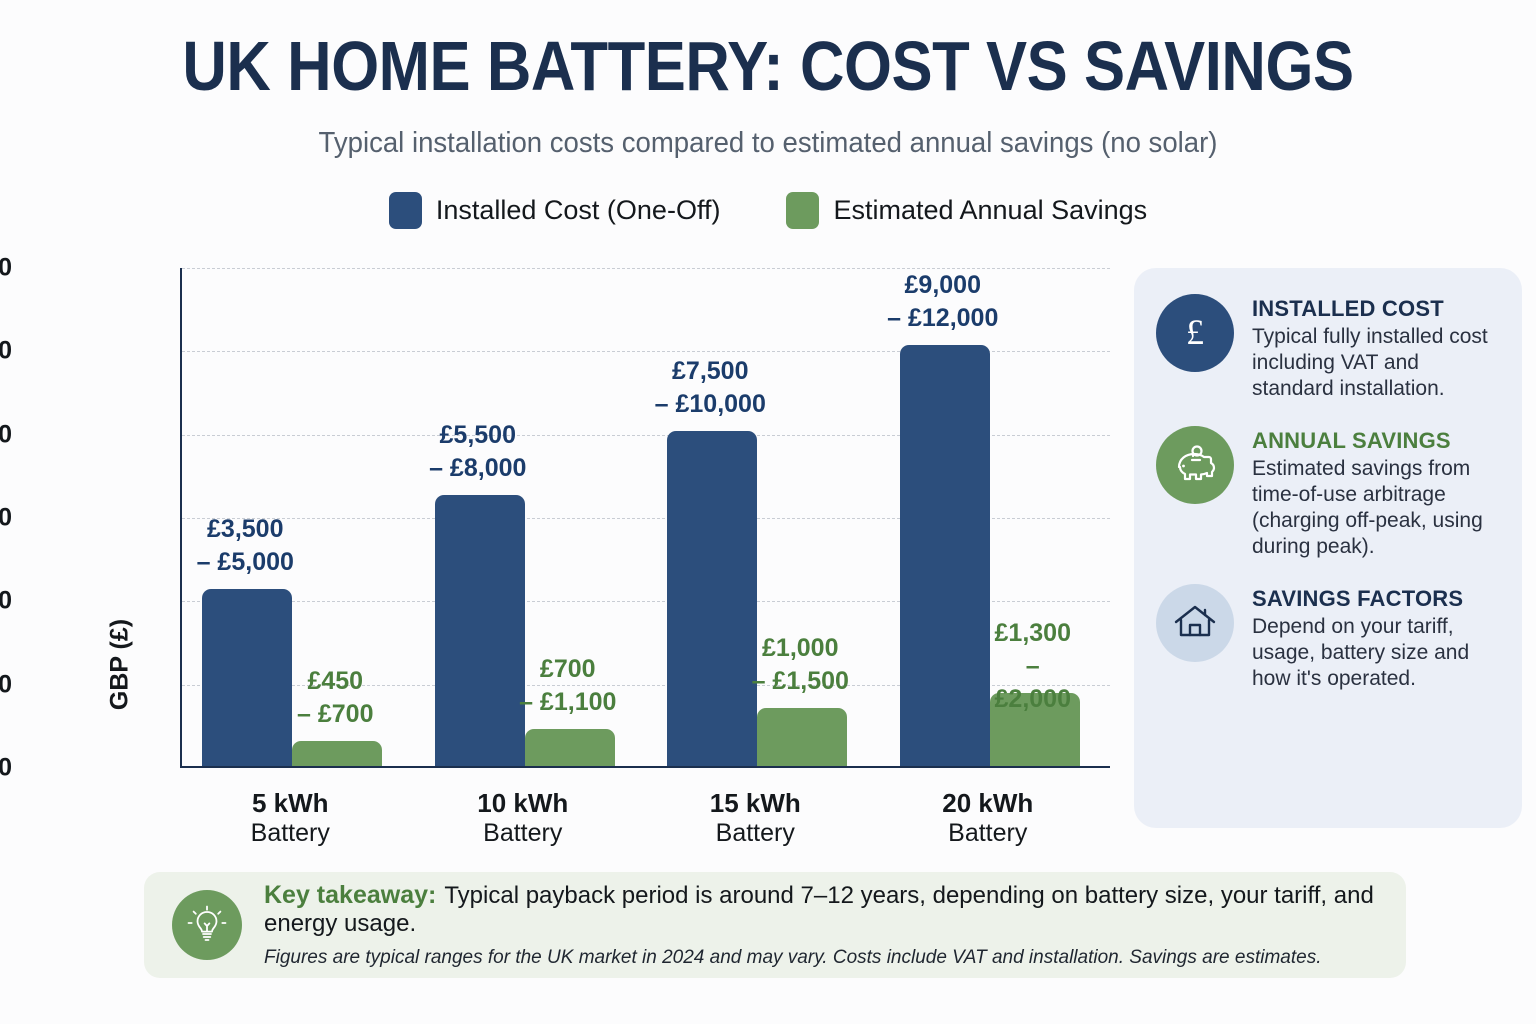 The height and width of the screenshot is (1024, 1536). I want to click on bar-value-label: £700 – £1,100, so click(568, 685).